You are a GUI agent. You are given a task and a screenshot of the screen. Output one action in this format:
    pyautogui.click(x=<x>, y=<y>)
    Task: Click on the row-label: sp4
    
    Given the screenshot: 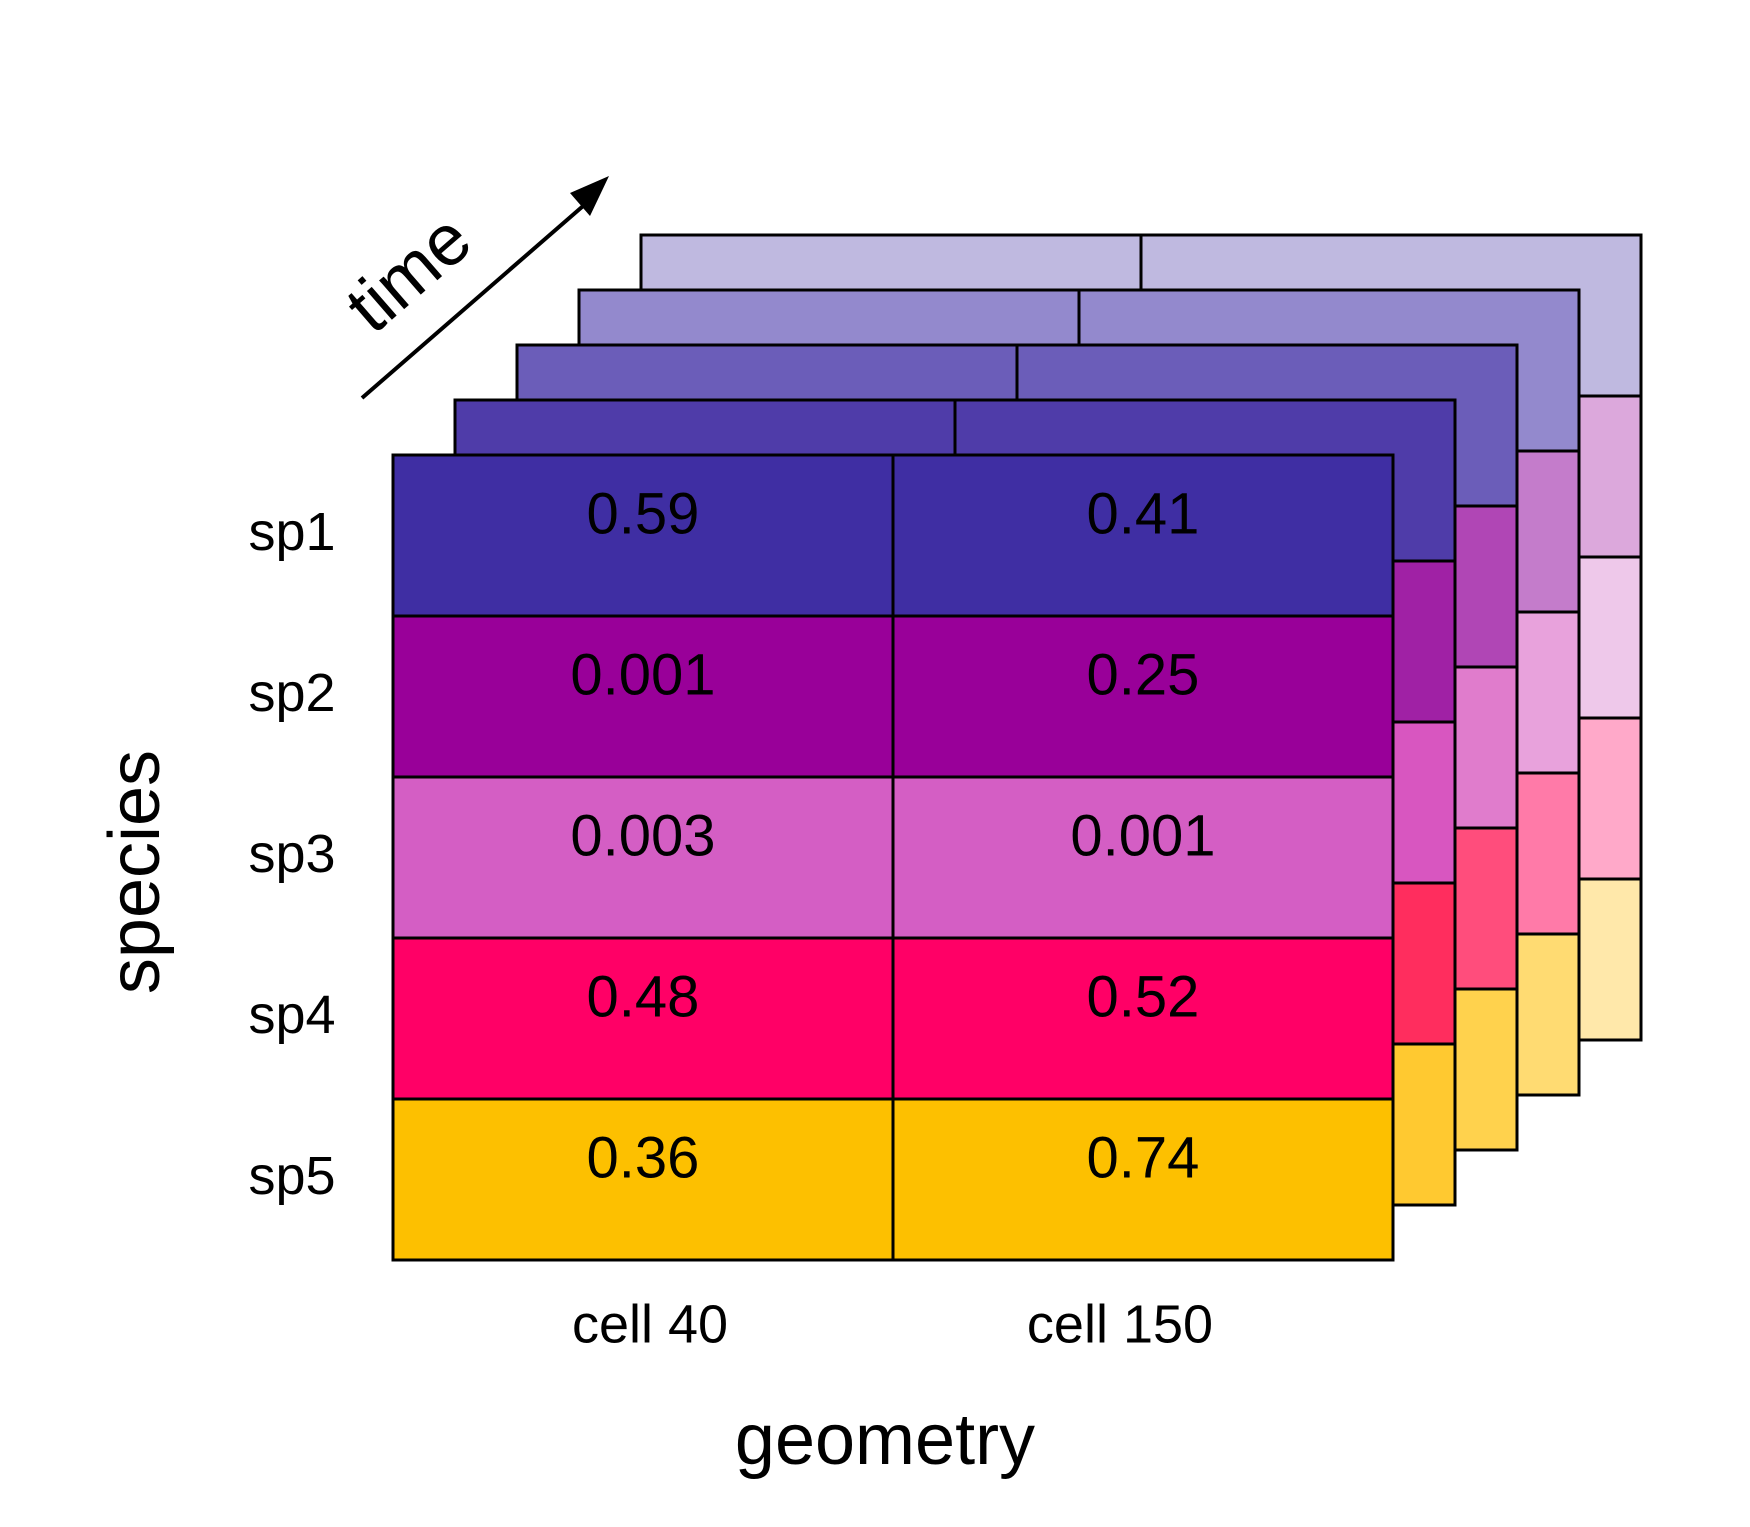 What is the action you would take?
    pyautogui.click(x=291, y=1015)
    